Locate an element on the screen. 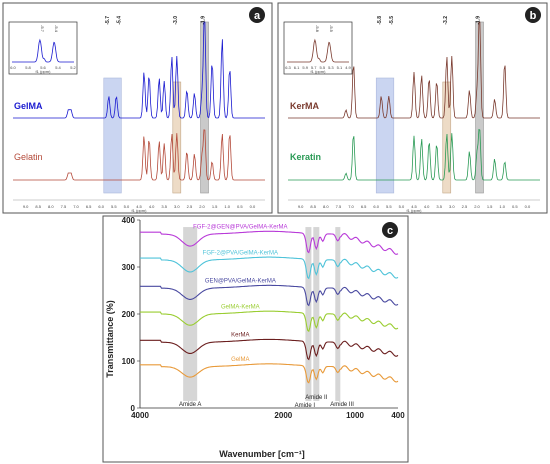 Image resolution: width=550 pixels, height=464 pixels. spectrum-kerma is located at coordinates (414, 70).